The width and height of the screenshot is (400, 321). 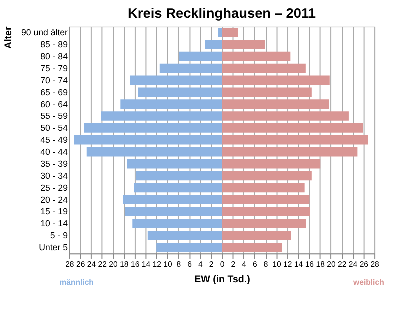 What do you see at coordinates (54, 152) in the screenshot?
I see `y-tick-label: 40 - 44` at bounding box center [54, 152].